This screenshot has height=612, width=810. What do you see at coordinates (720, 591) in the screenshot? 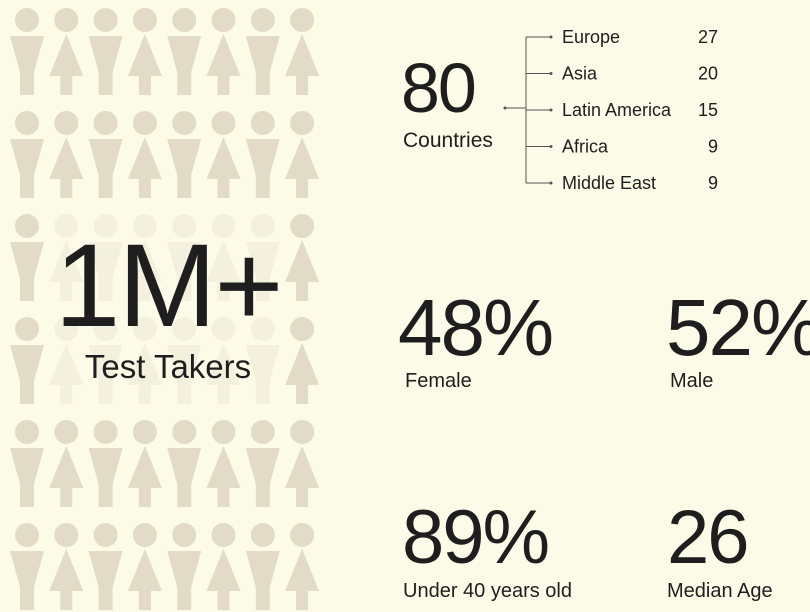
I see `stat-label: Median Age` at bounding box center [720, 591].